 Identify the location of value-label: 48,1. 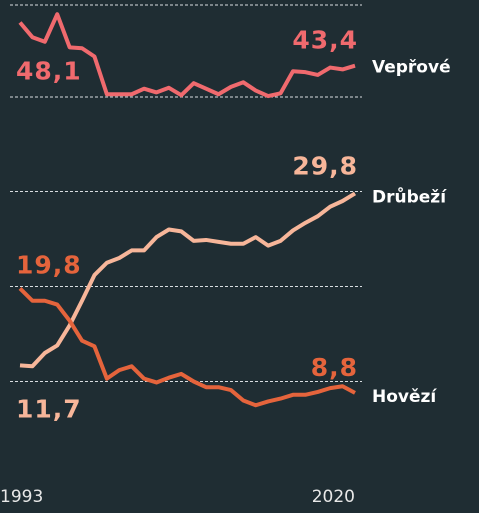
(49, 70).